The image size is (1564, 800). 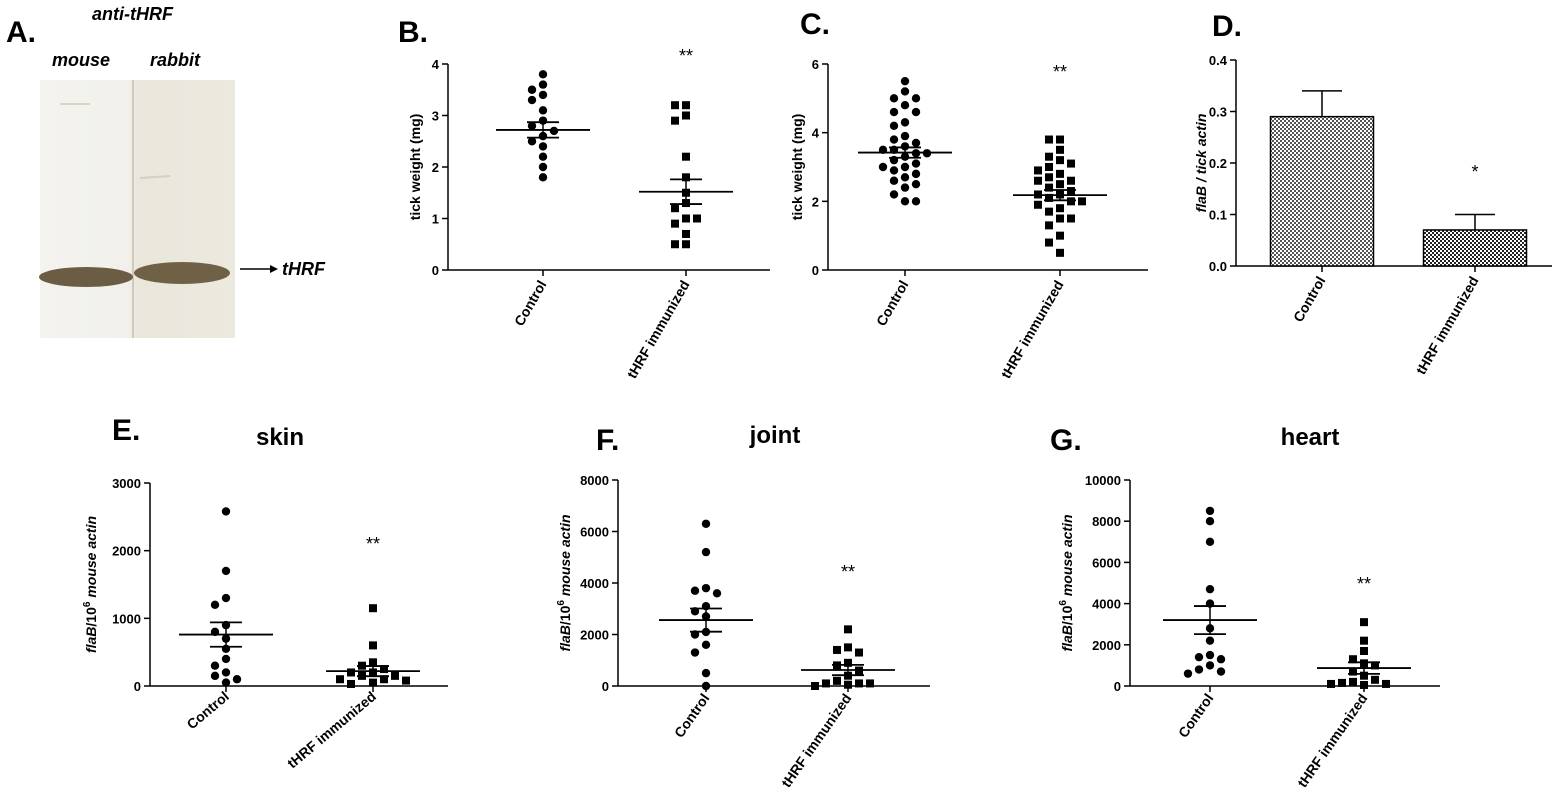 What do you see at coordinates (1106, 604) in the screenshot?
I see `y-tick-label: 4000` at bounding box center [1106, 604].